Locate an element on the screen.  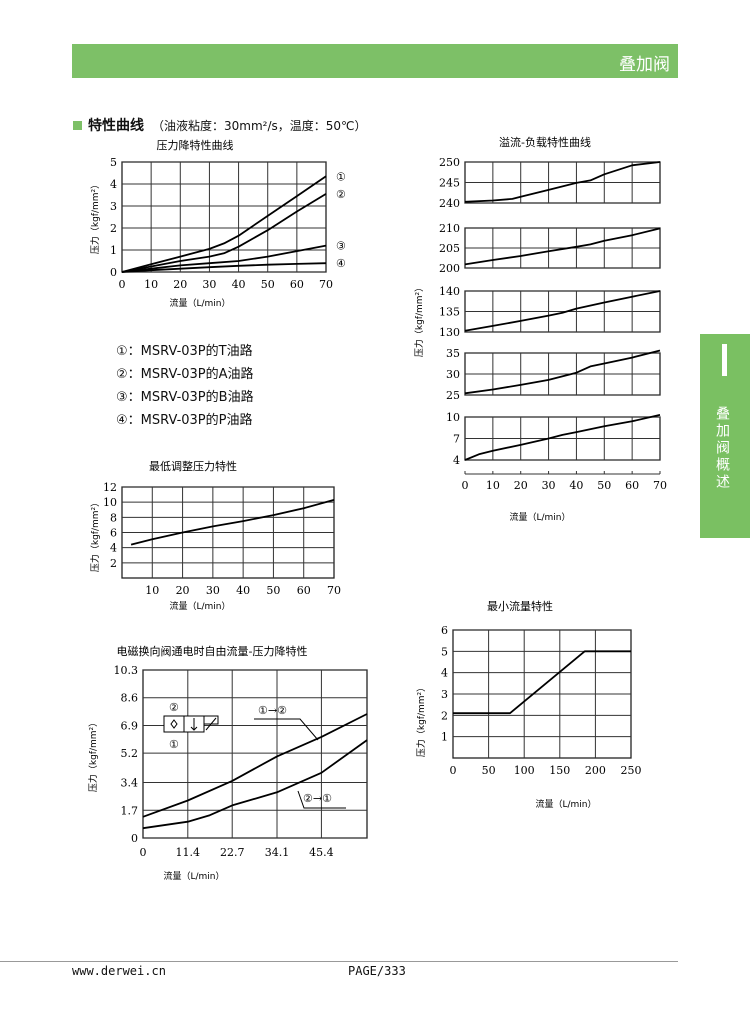
side-tab-label: 叠加阀概述 is located at coordinates (722, 448).